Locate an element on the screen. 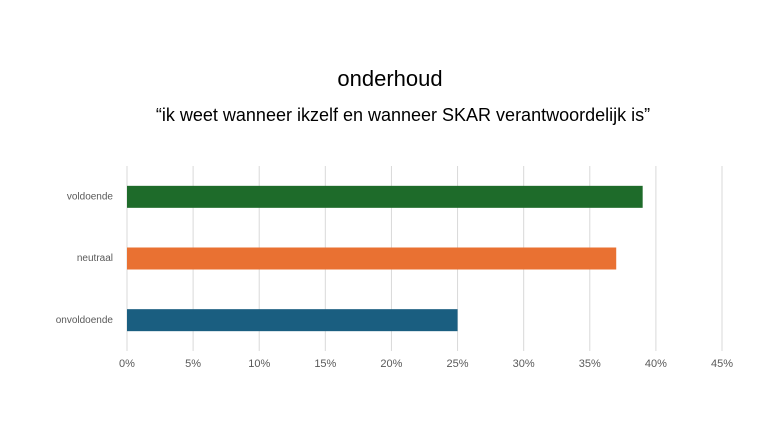 The width and height of the screenshot is (768, 432). x-tick-label: 0% is located at coordinates (127, 364).